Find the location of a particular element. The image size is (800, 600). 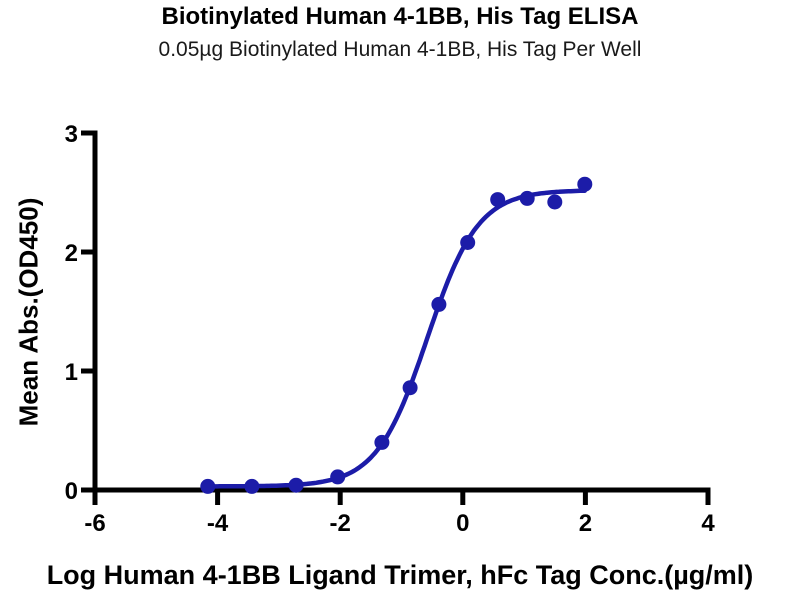

y-tick-label: 3 is located at coordinates (71, 134).